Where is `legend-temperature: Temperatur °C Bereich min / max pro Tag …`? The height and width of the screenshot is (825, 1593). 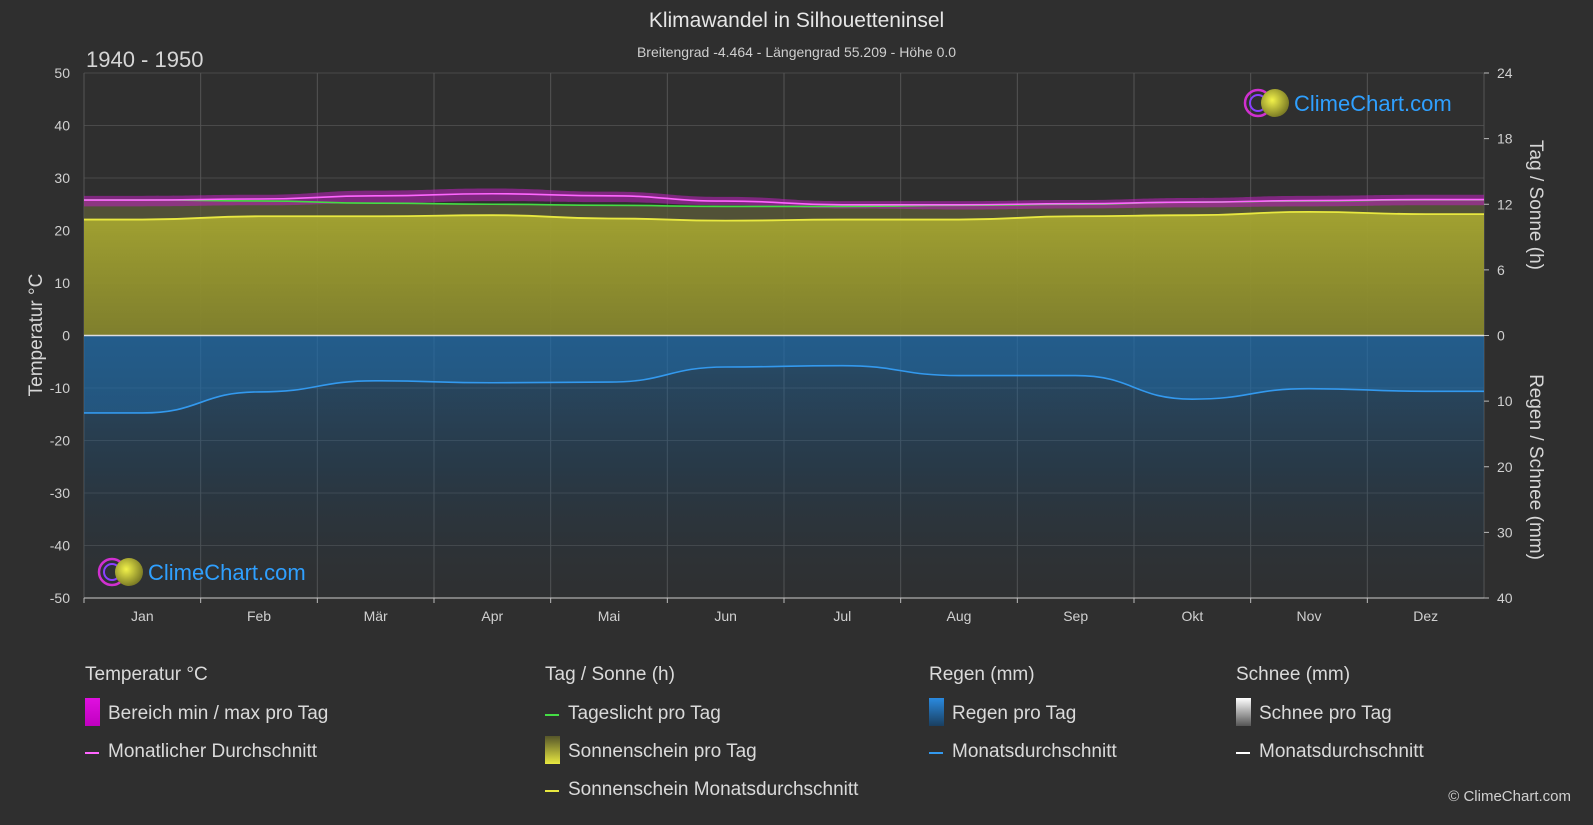 legend-temperature: Temperatur °C Bereich min / max pro Tag … is located at coordinates (206, 715).